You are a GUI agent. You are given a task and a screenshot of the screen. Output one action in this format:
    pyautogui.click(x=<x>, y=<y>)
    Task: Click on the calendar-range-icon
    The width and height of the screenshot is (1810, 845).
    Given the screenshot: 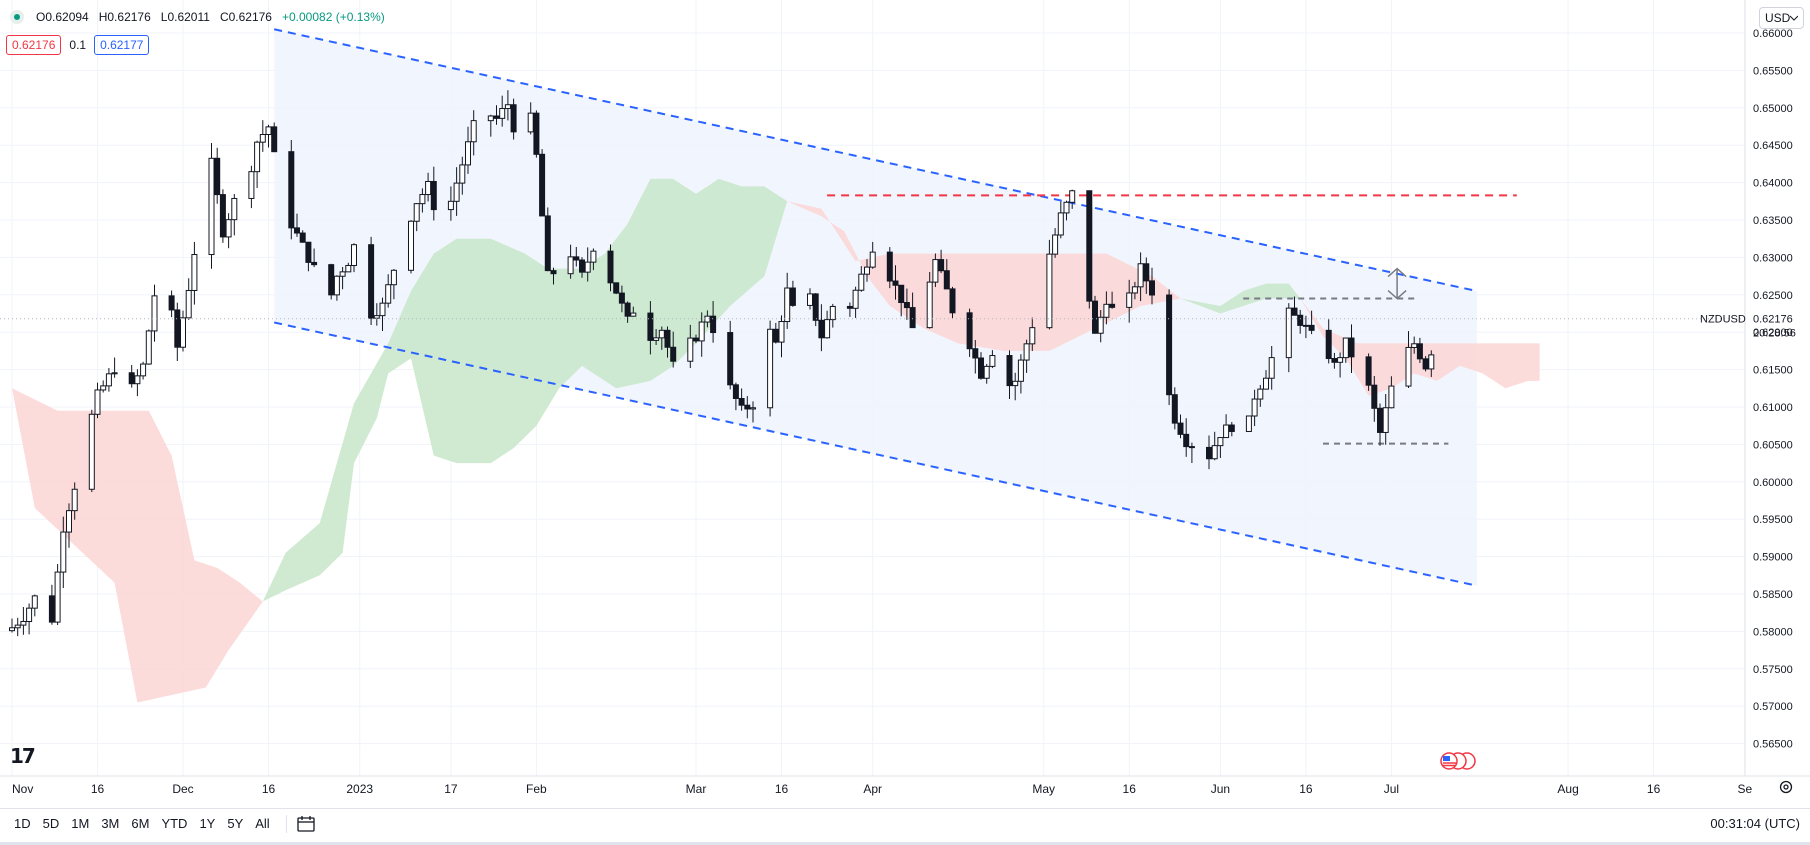 What is the action you would take?
    pyautogui.click(x=306, y=823)
    